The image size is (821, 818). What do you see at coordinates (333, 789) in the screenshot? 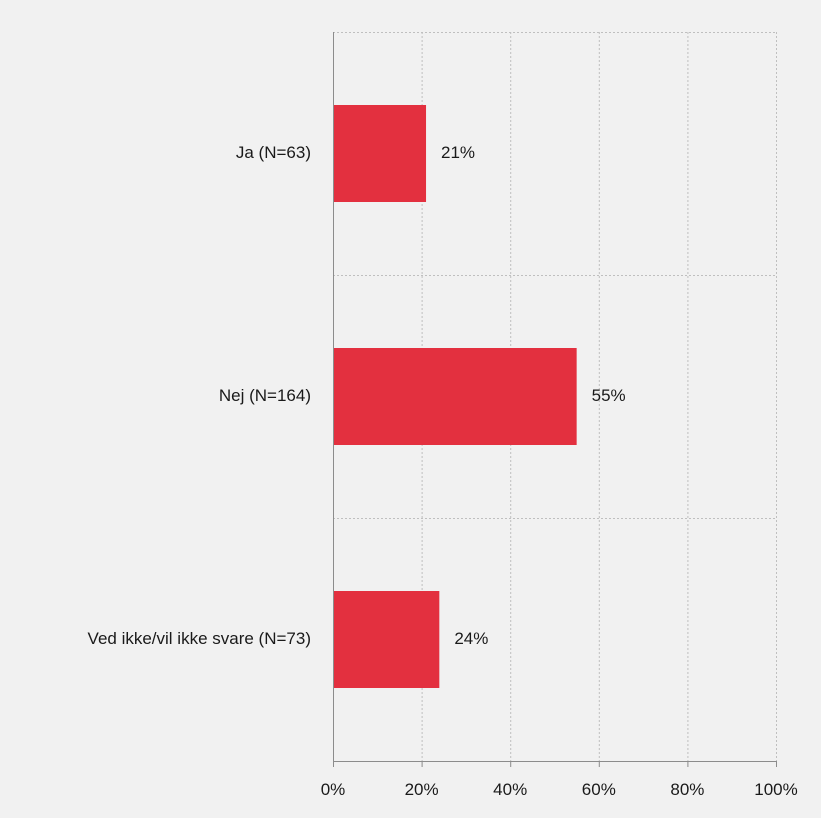
I see `x-tick-label: 0%` at bounding box center [333, 789].